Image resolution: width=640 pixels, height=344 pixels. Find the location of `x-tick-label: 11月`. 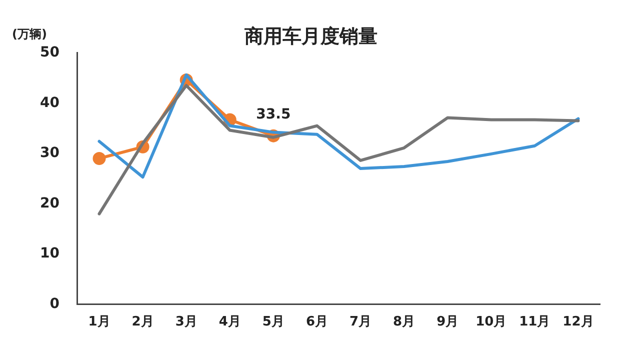

x-tick-label: 11月 is located at coordinates (534, 322).